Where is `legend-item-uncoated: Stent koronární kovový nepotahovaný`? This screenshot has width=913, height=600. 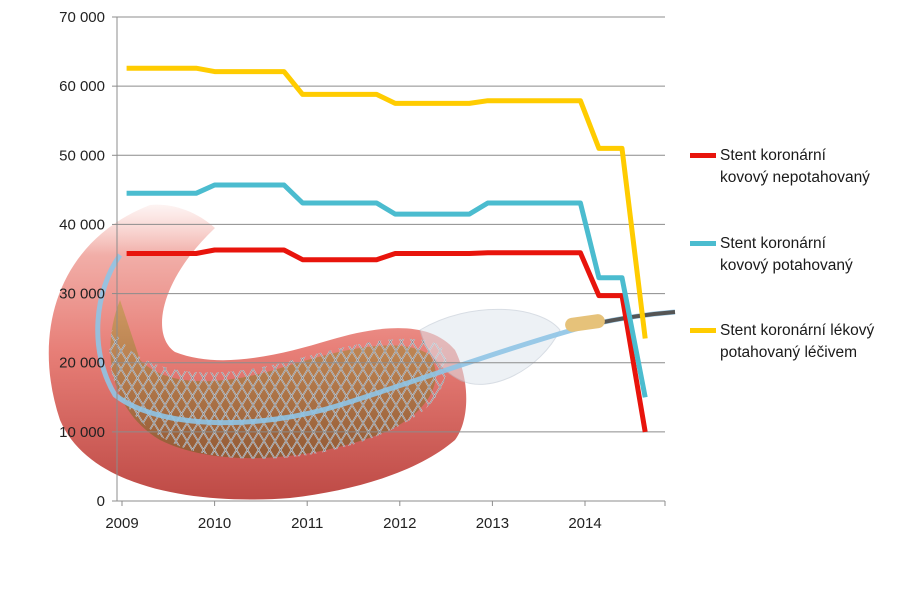 legend-item-uncoated: Stent koronární kovový nepotahovaný is located at coordinates (800, 170).